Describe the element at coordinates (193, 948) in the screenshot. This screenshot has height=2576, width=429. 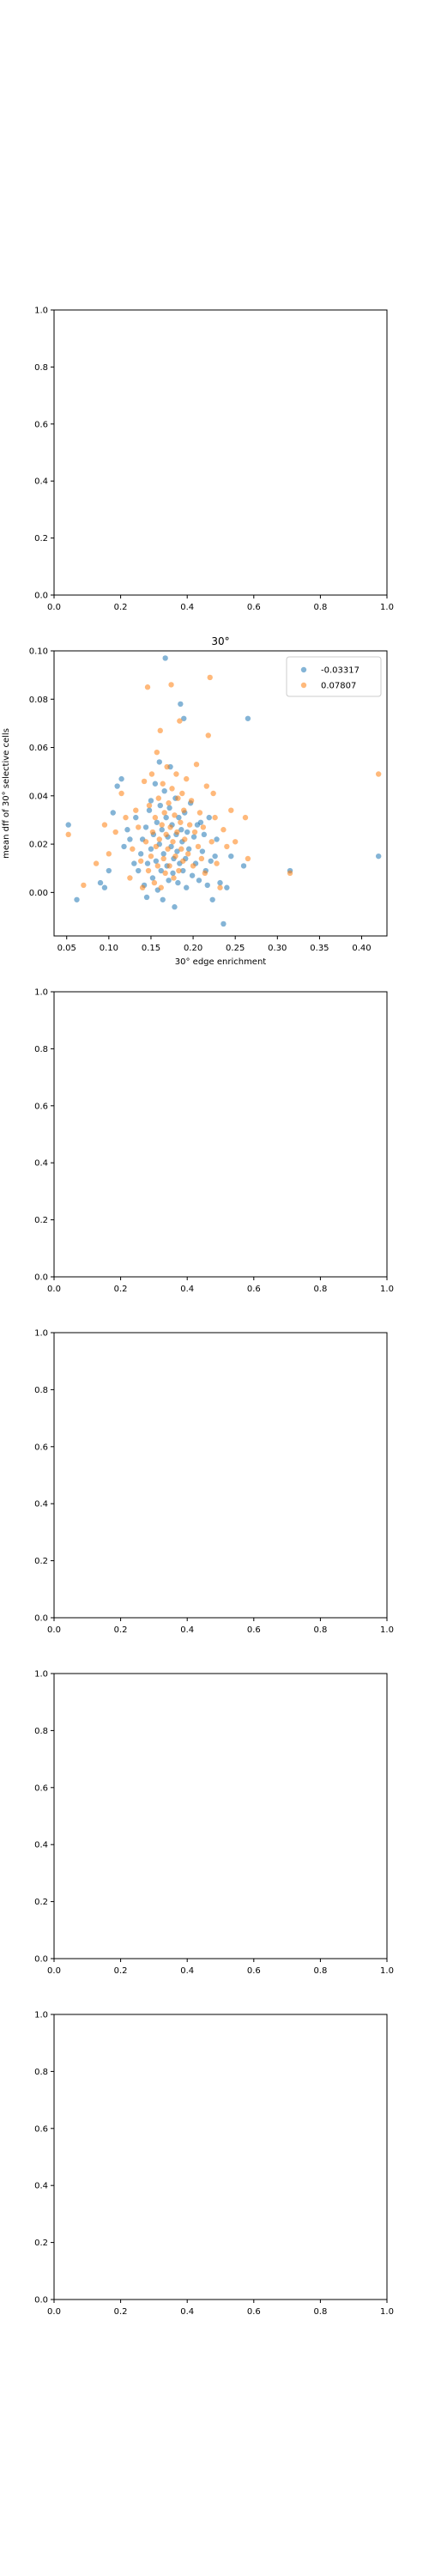
I see `x-tick-label: 0.20` at that location.